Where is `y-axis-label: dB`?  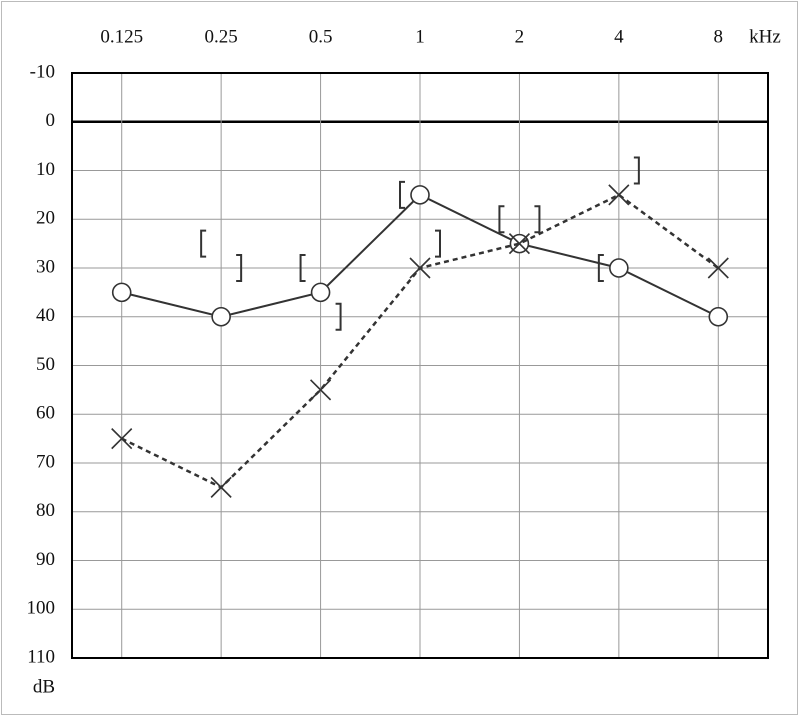
y-axis-label: dB is located at coordinates (44, 686).